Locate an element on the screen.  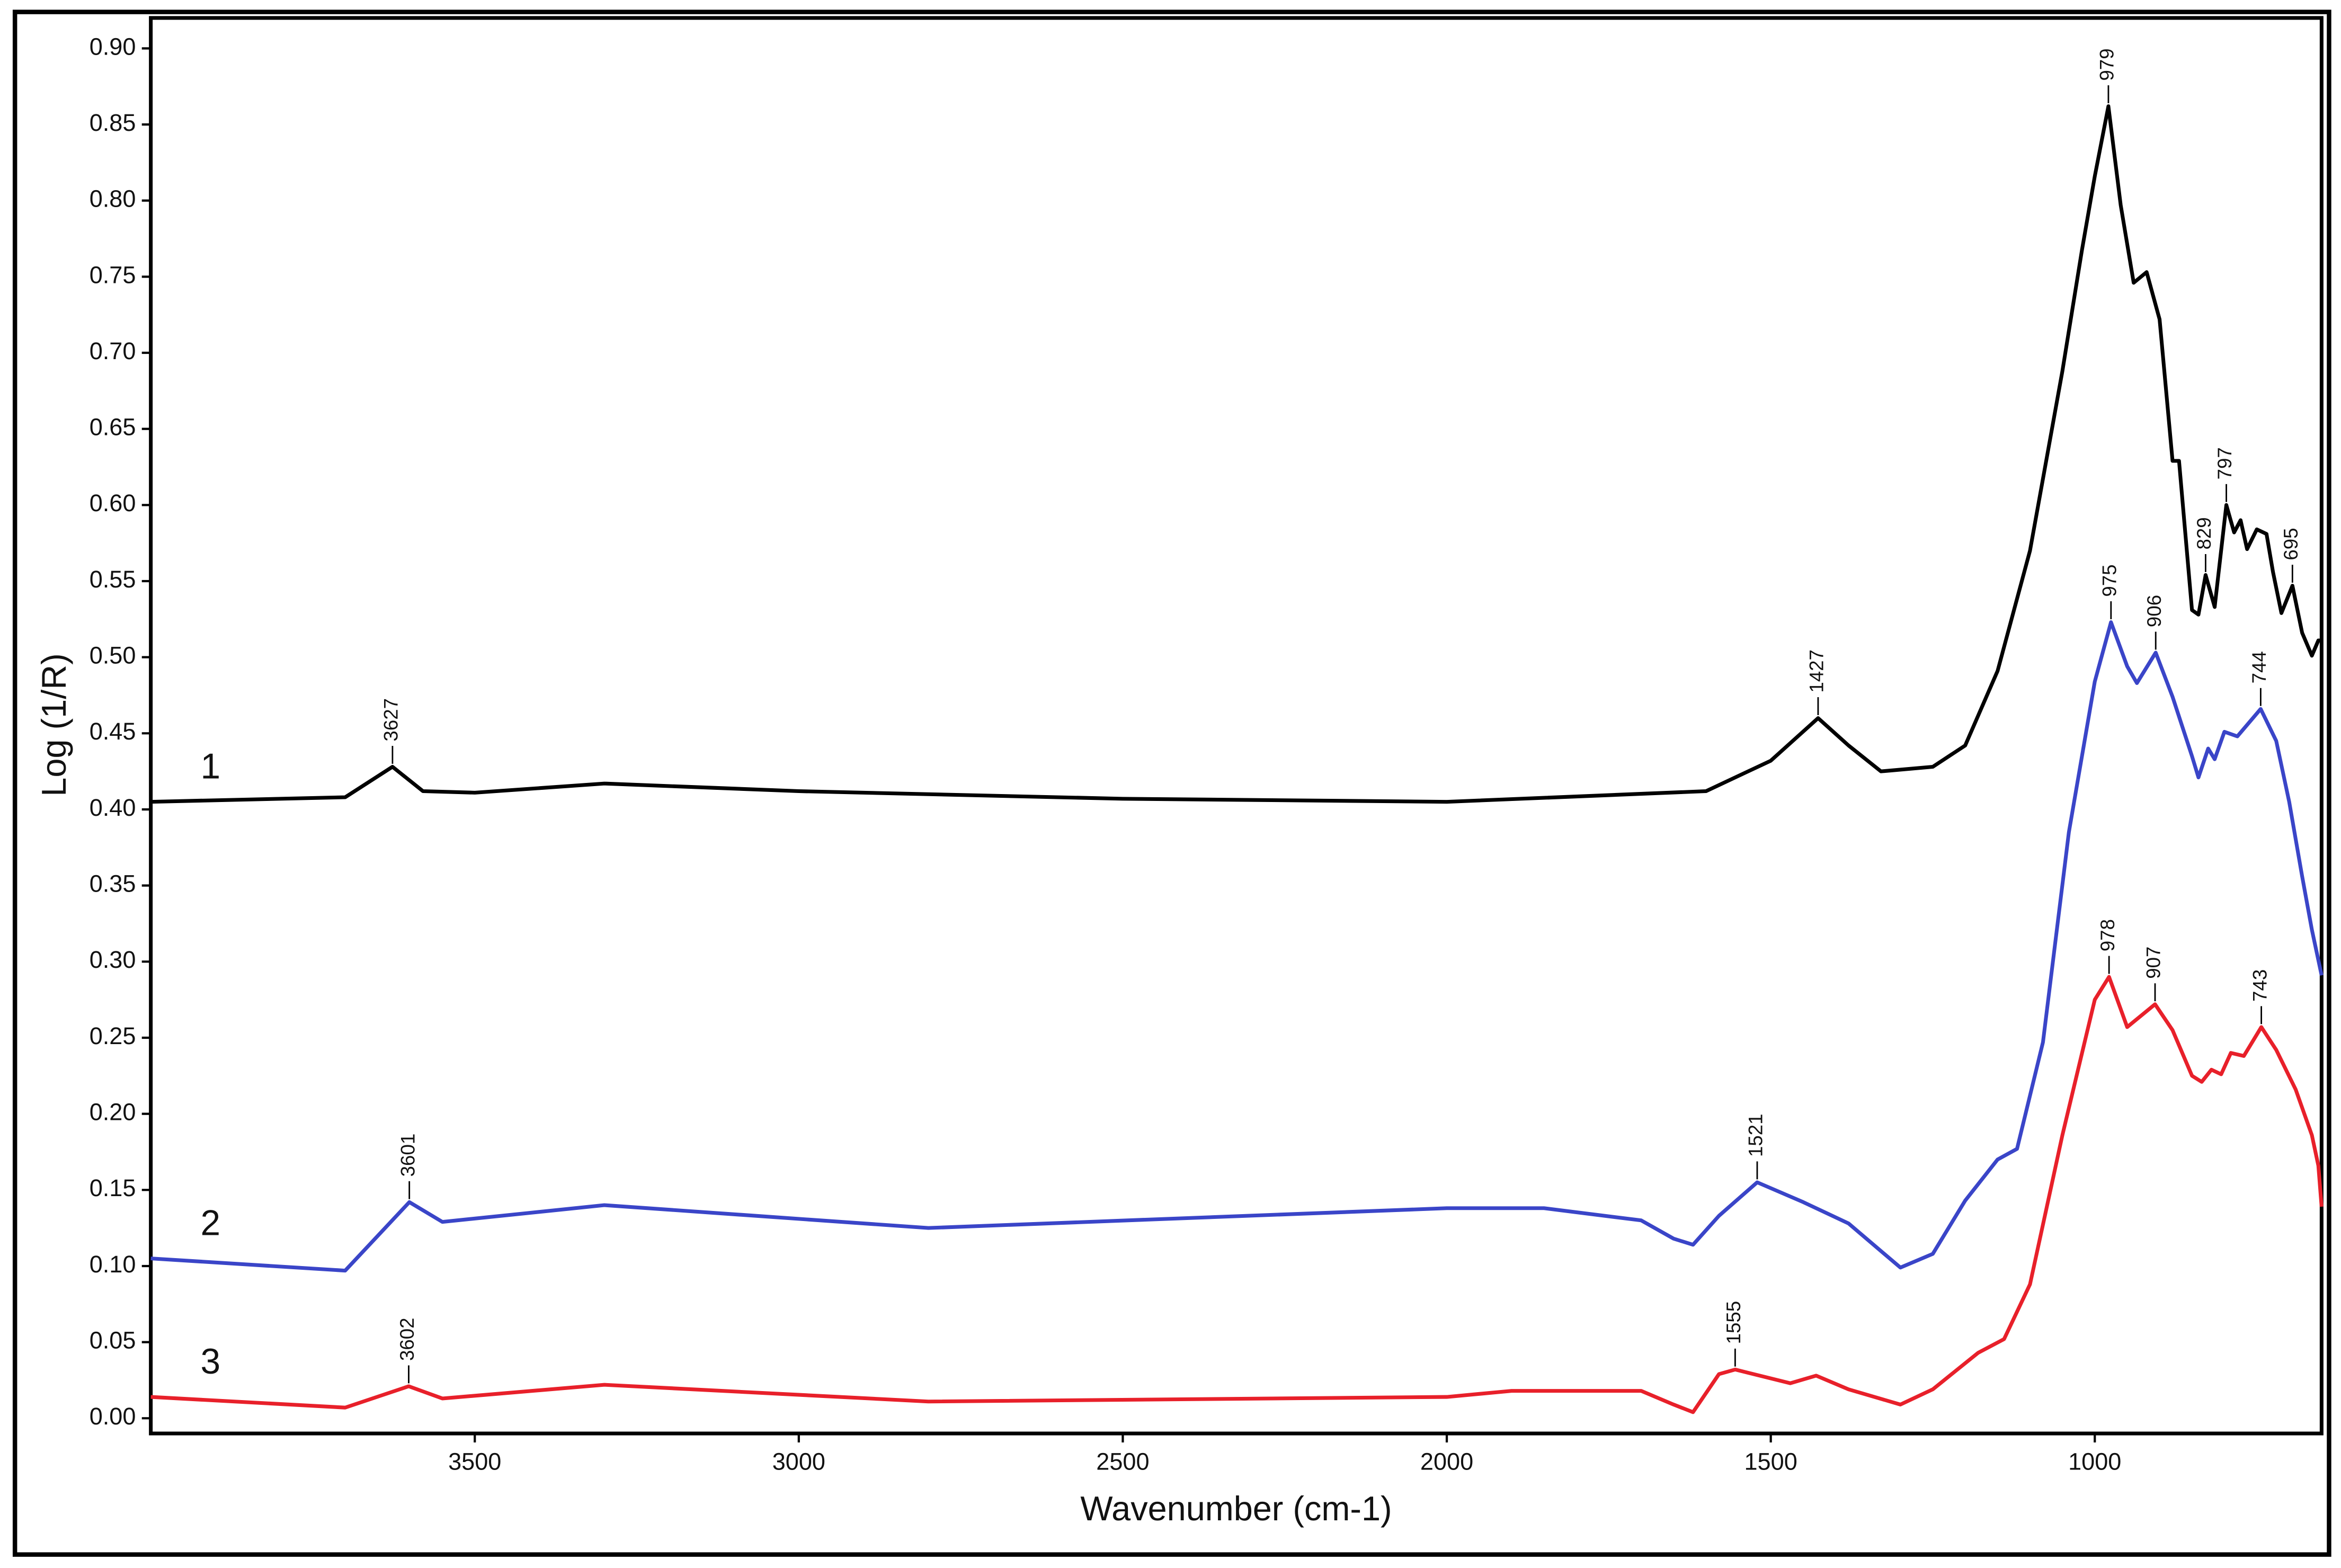
y-axis-label: Log (1/R) is located at coordinates (53, 724).